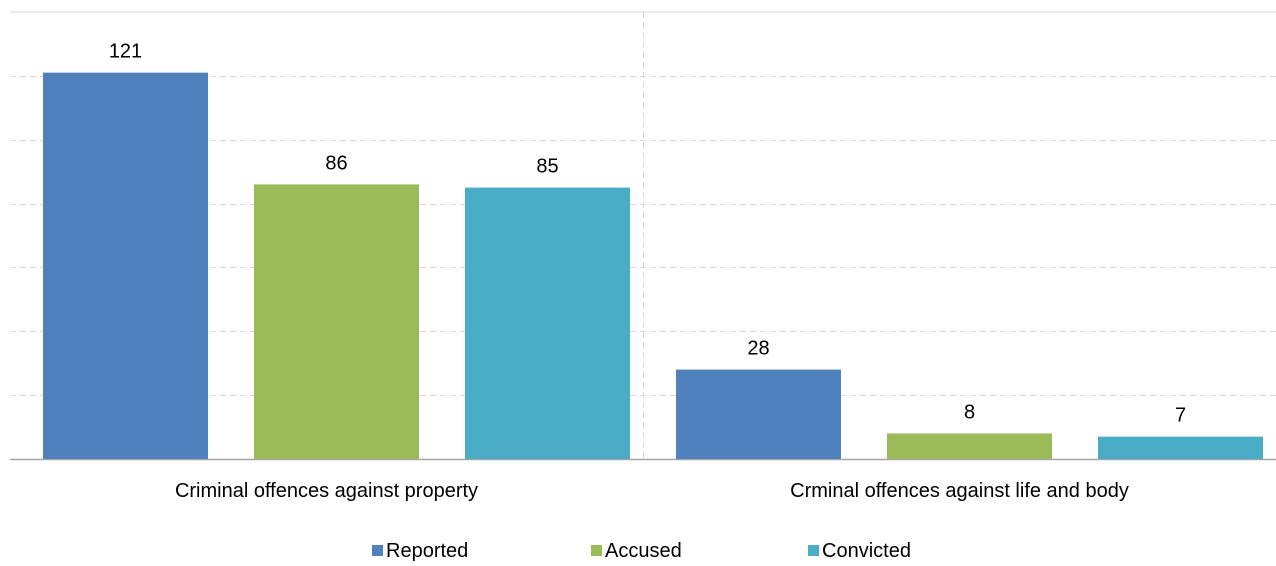 The height and width of the screenshot is (566, 1276). Describe the element at coordinates (813, 550) in the screenshot. I see `legend-swatch-convicted` at that location.